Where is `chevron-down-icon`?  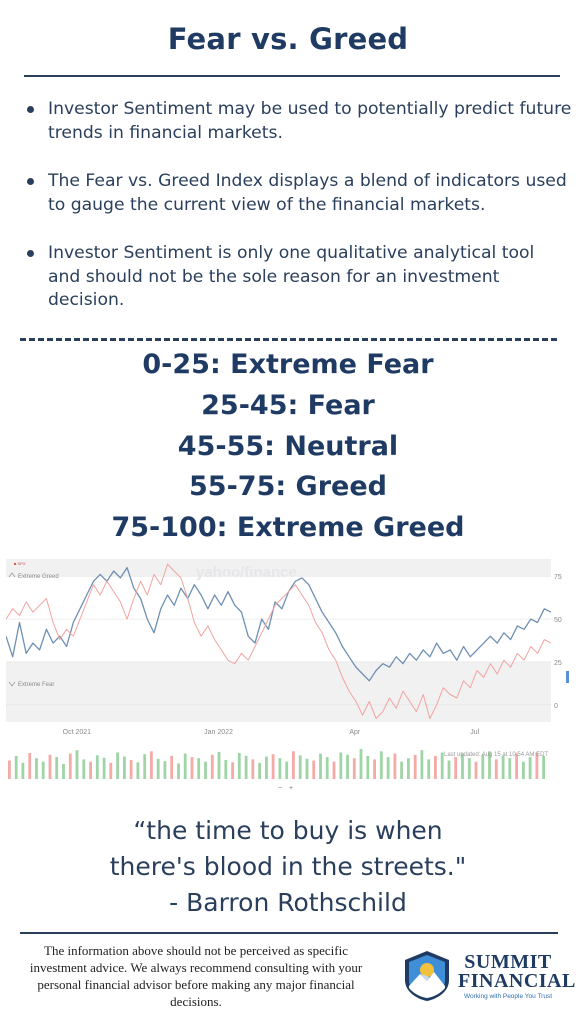 chevron-down-icon is located at coordinates (12, 684).